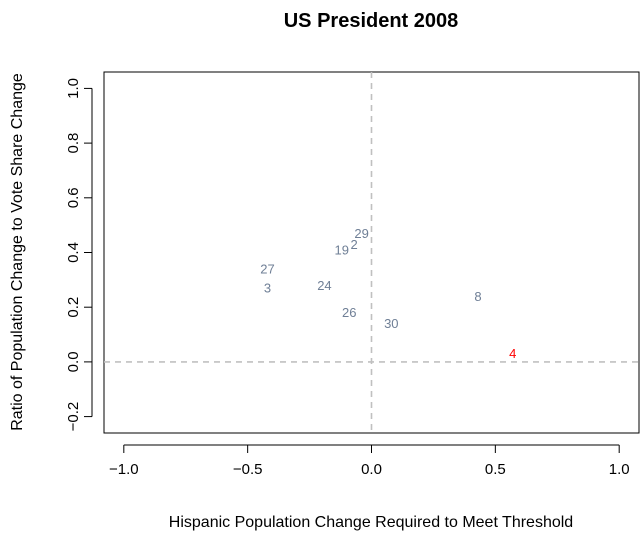  What do you see at coordinates (73, 252) in the screenshot?
I see `y-tick-label: 0.4` at bounding box center [73, 252].